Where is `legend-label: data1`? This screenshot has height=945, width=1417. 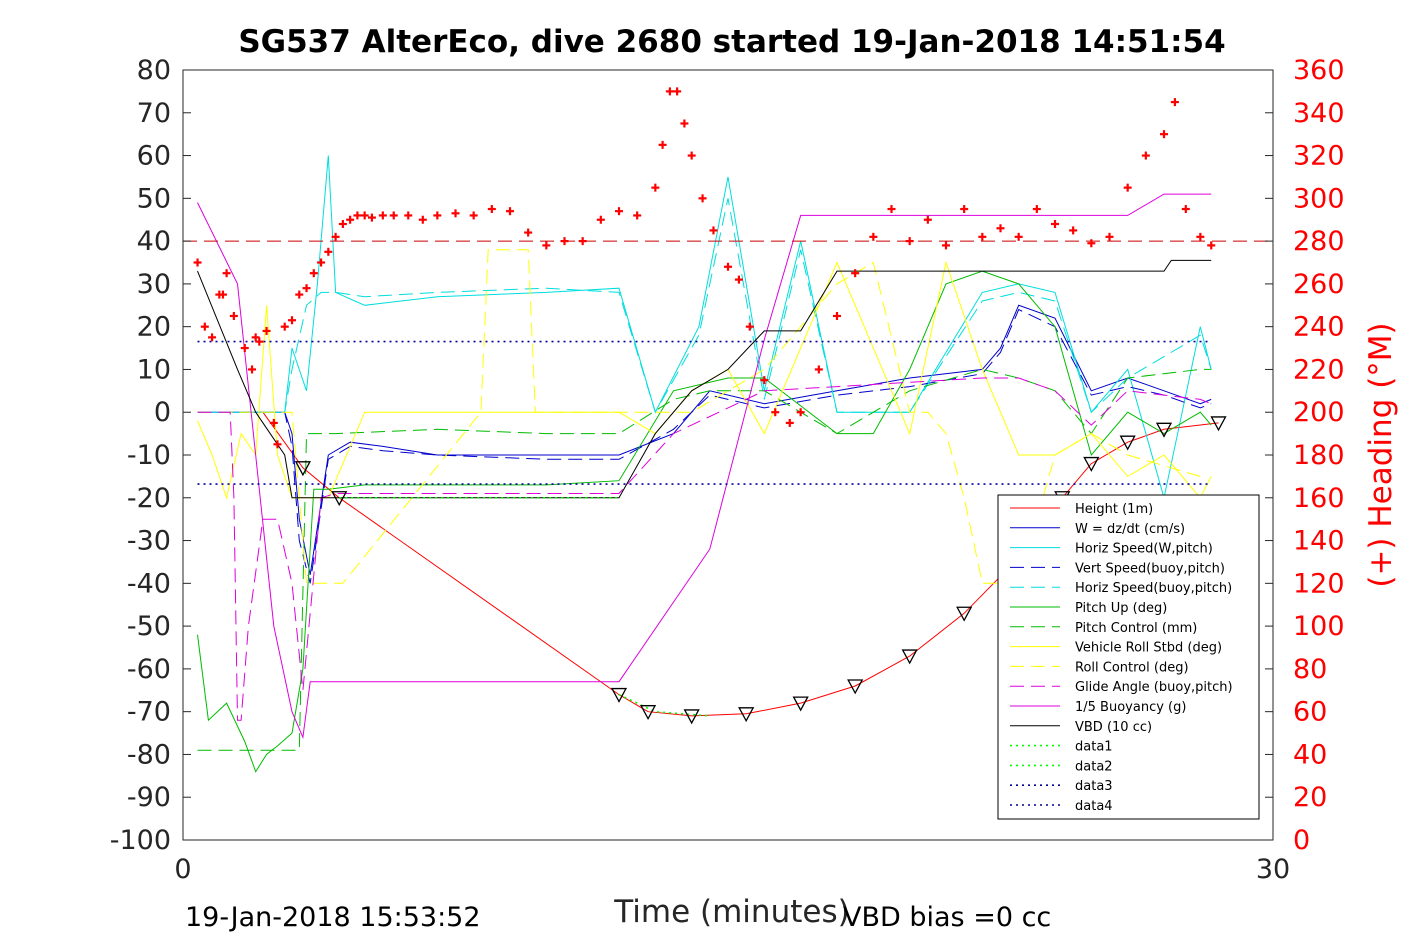
legend-label: data1 is located at coordinates (1094, 747).